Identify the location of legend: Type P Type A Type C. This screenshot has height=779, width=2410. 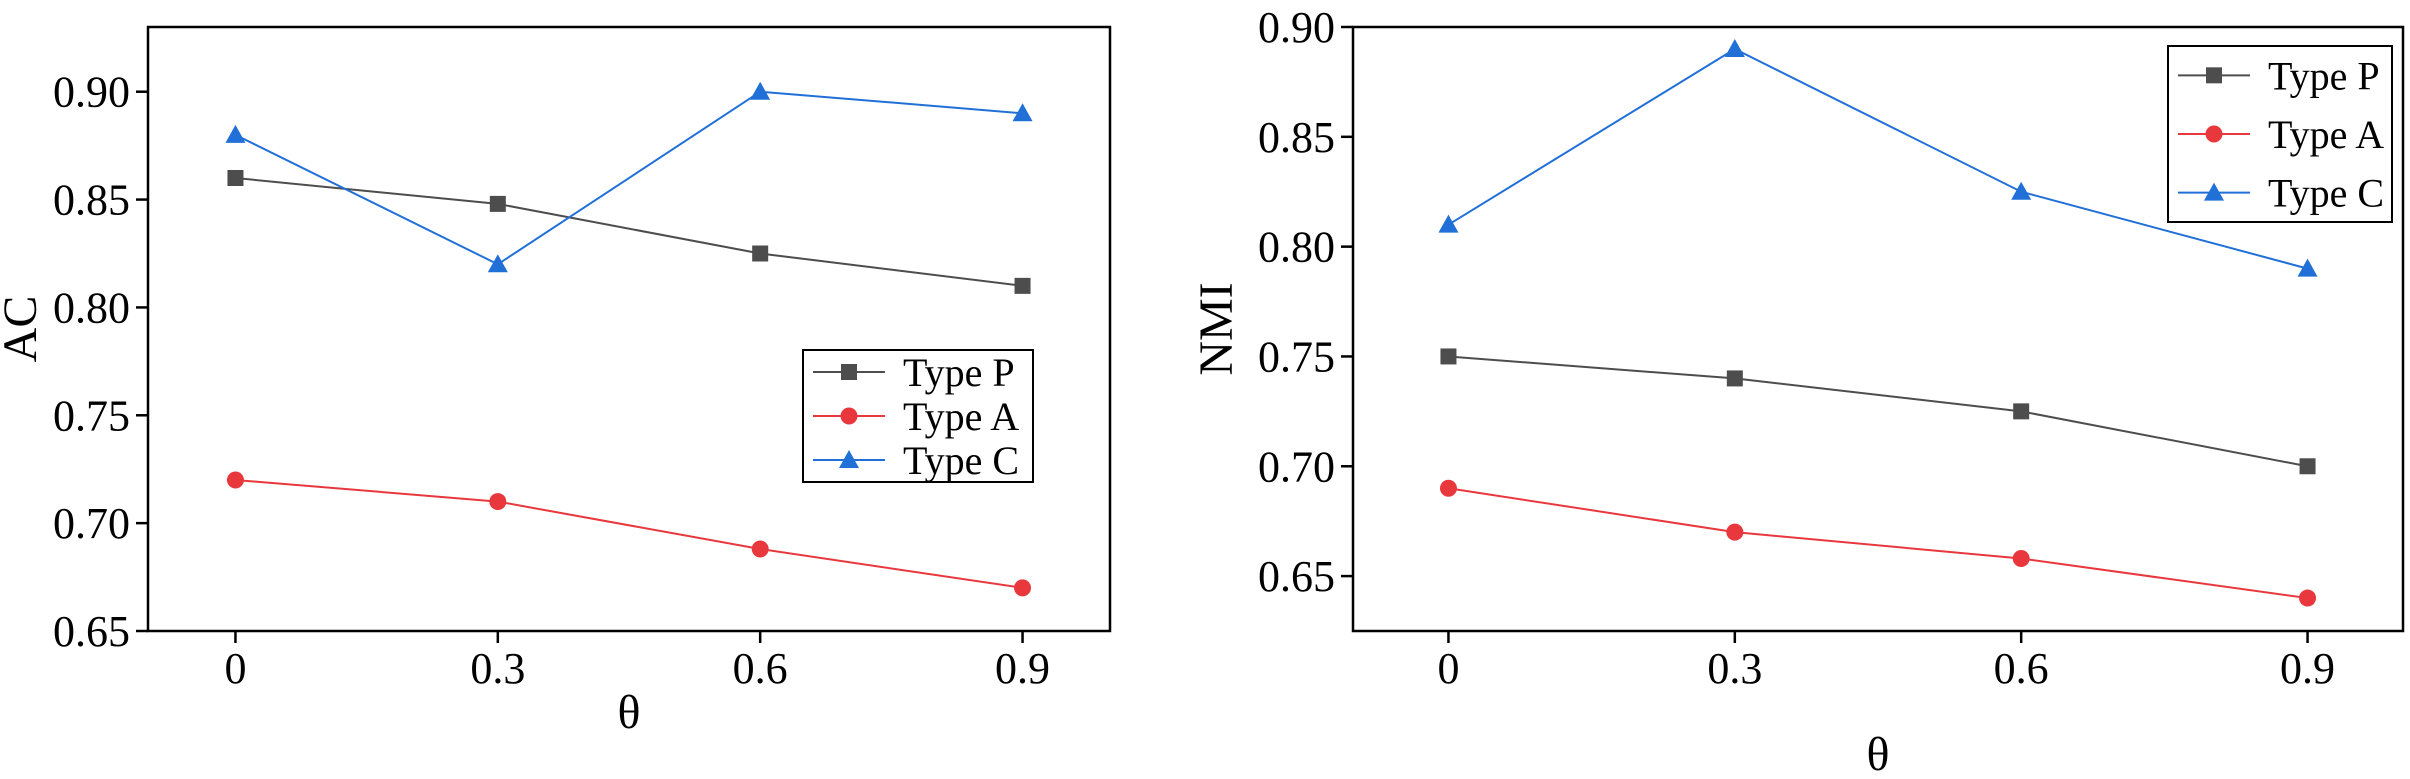
(2280, 134).